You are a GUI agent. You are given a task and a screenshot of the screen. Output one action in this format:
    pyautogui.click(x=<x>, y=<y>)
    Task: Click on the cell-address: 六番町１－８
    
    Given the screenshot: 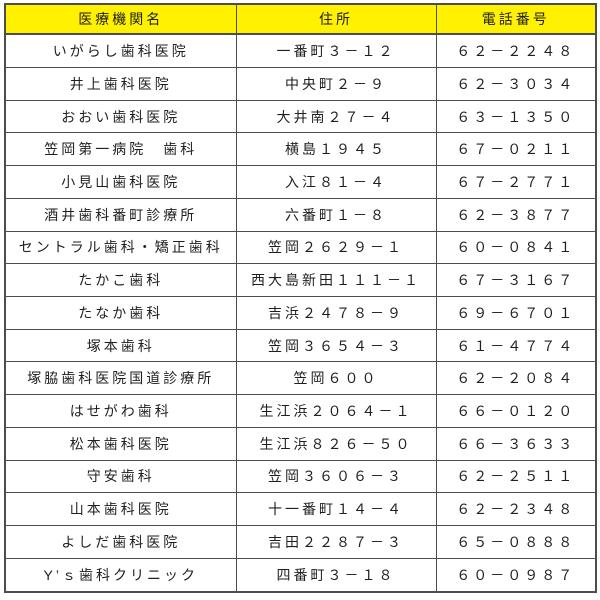 What is the action you would take?
    pyautogui.click(x=336, y=214)
    